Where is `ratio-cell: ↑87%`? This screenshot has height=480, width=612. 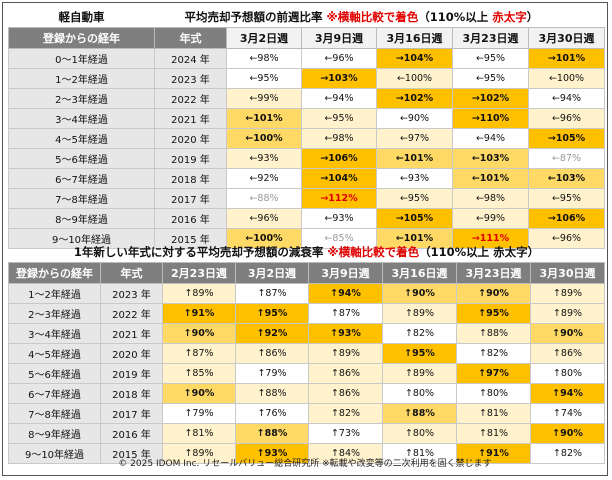 ratio-cell: ↑87% is located at coordinates (345, 313).